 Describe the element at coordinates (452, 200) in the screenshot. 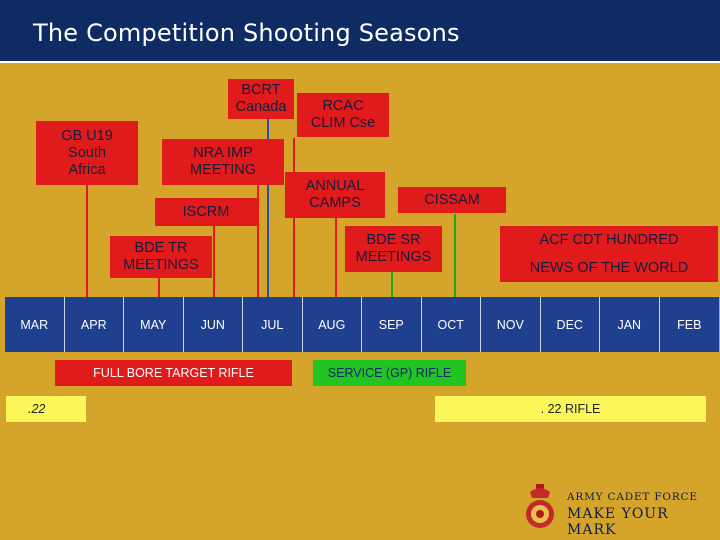

I see `event-cissam: CISSAM` at that location.